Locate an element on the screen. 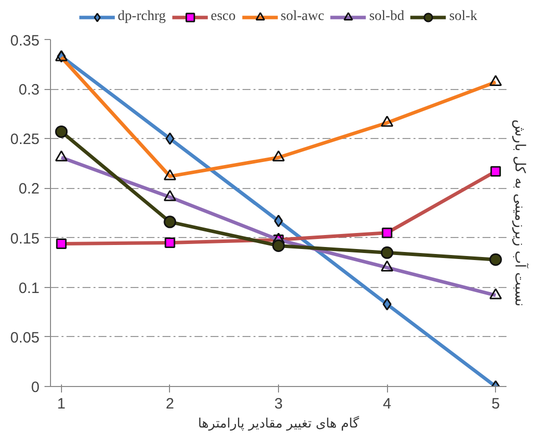 The image size is (540, 446). x-tick-label: 4 is located at coordinates (387, 404).